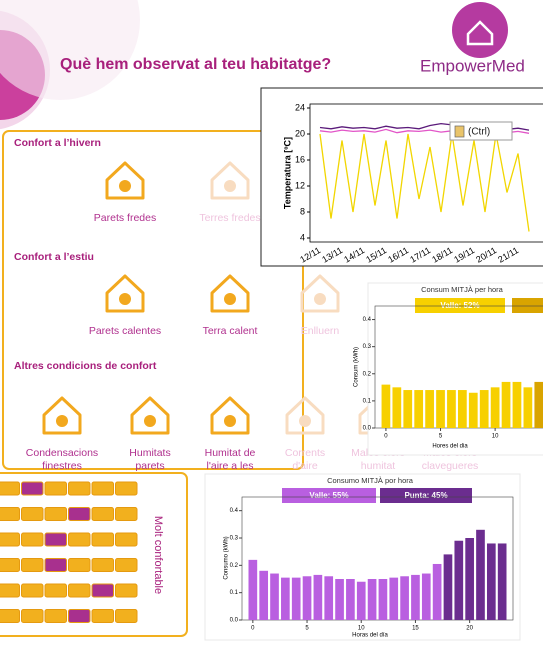  Describe the element at coordinates (234, 621) in the screenshot. I see `y-tick-label: 0.0` at that location.